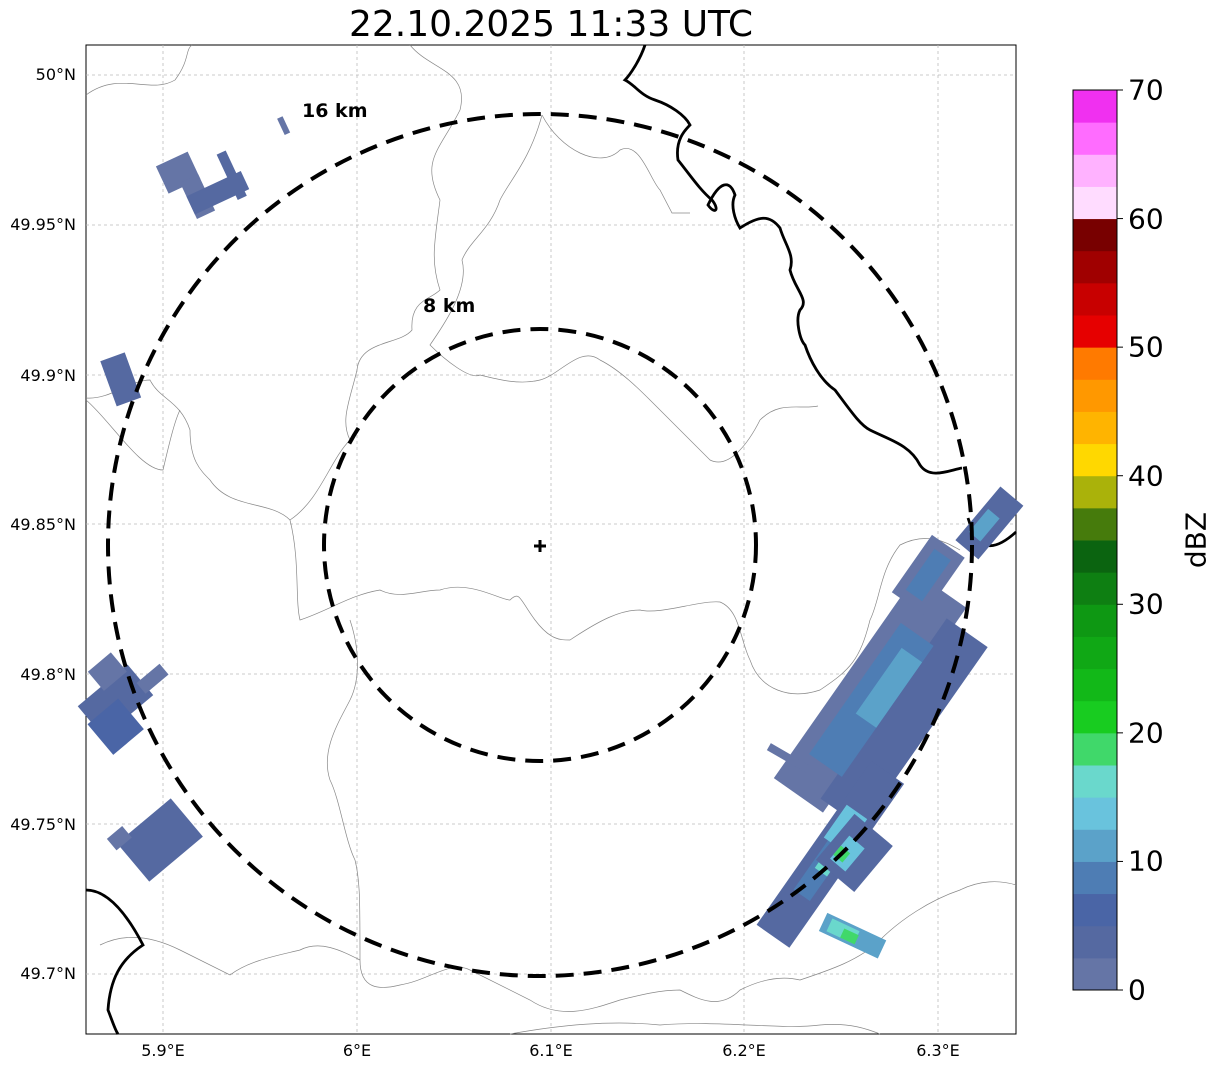  What do you see at coordinates (43, 824) in the screenshot?
I see `lat-tick-label: 49.75°N` at bounding box center [43, 824].